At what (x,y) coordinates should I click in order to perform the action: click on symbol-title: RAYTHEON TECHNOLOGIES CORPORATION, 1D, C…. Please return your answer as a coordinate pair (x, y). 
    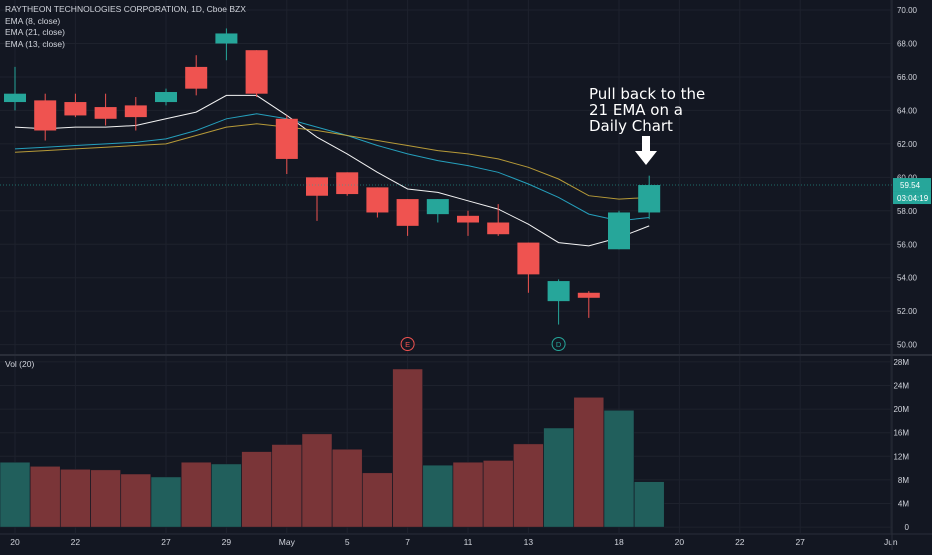
    Looking at the image, I should click on (125, 9).